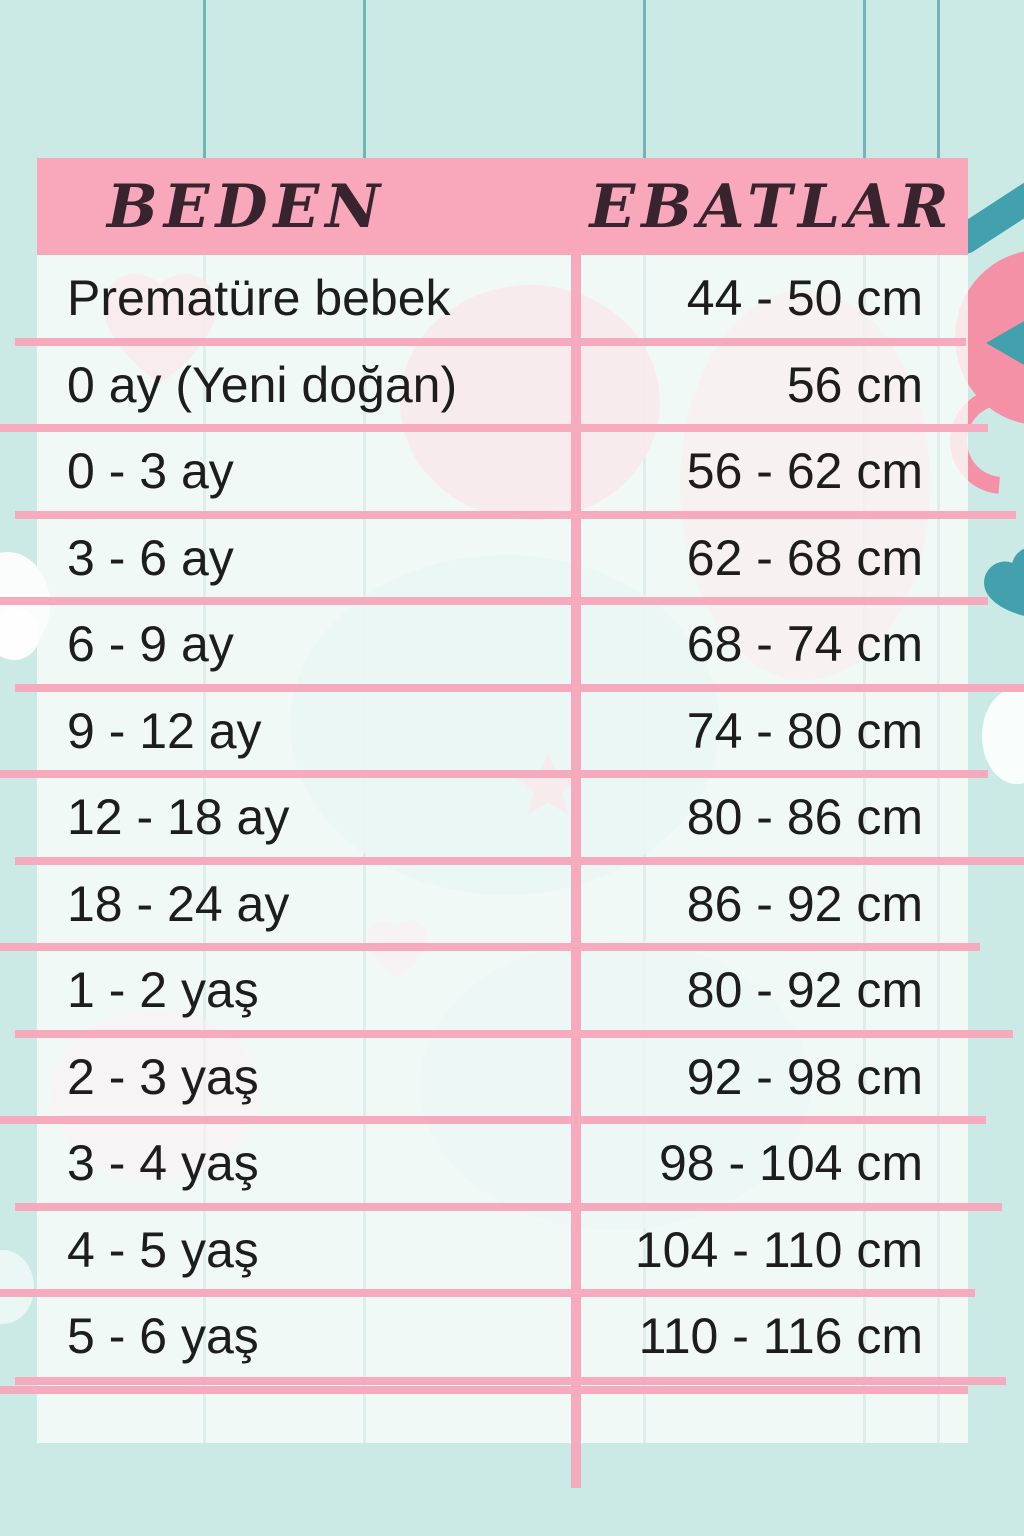 The image size is (1024, 1536). What do you see at coordinates (778, 1249) in the screenshot?
I see `dimension-cell: 104 - 110 cm` at bounding box center [778, 1249].